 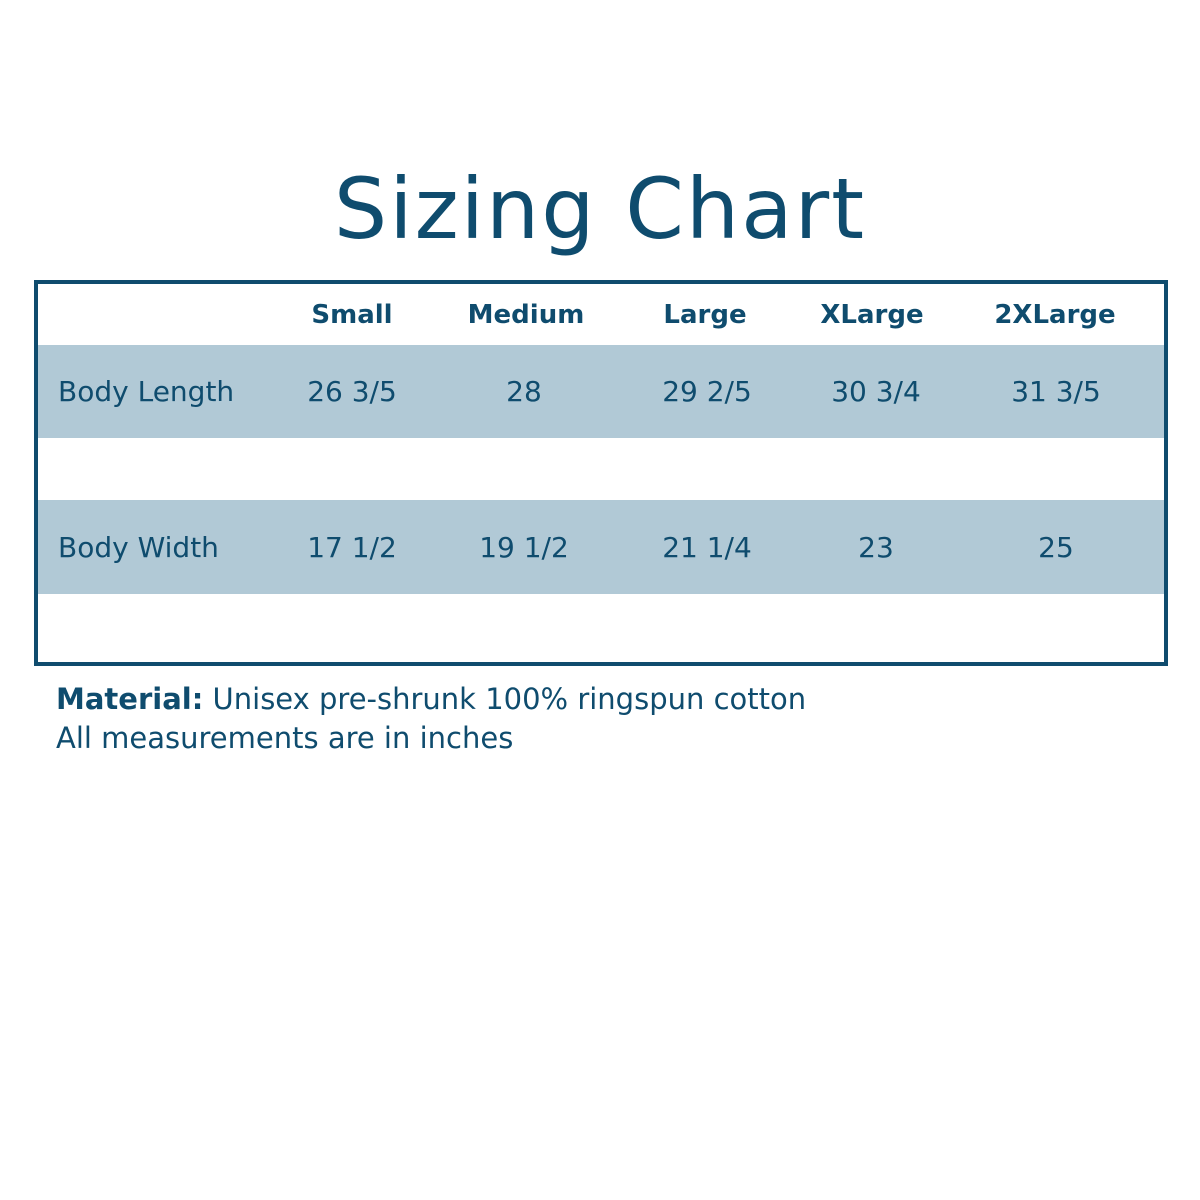 What do you see at coordinates (138, 547) in the screenshot?
I see `row-label: Body Width` at bounding box center [138, 547].